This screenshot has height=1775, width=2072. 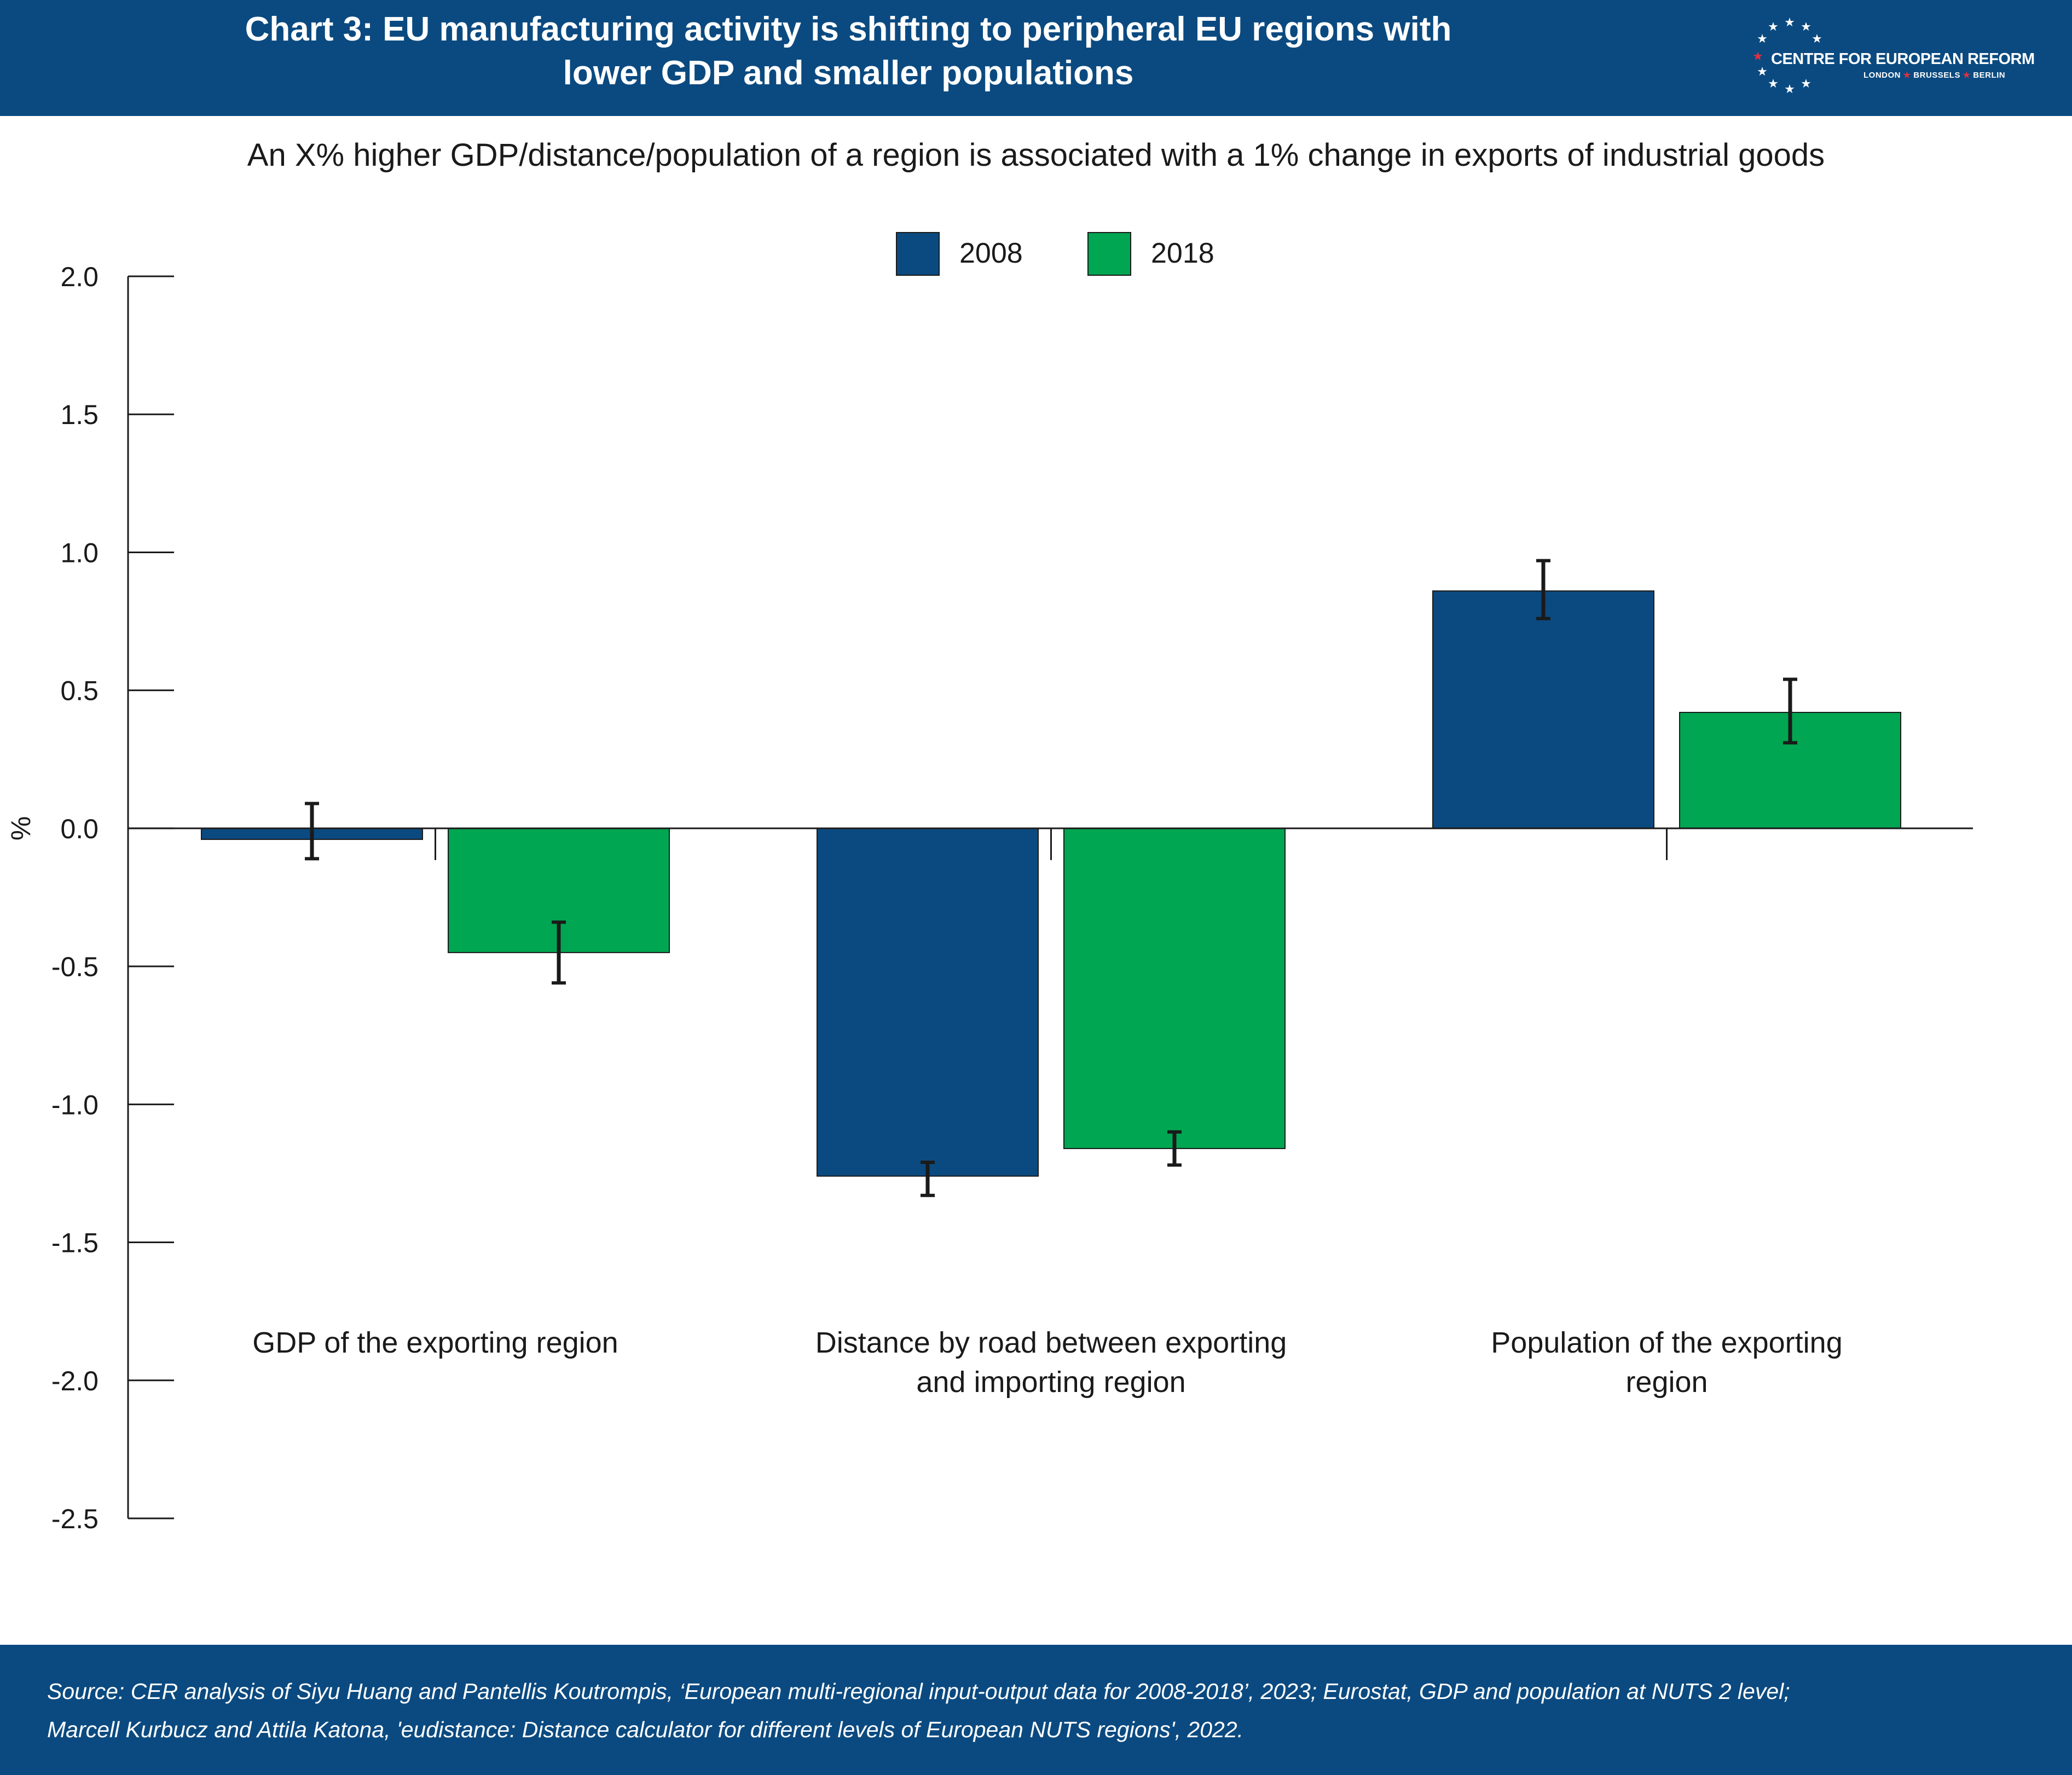 I want to click on y-tick-label: 1.0, so click(x=79, y=552).